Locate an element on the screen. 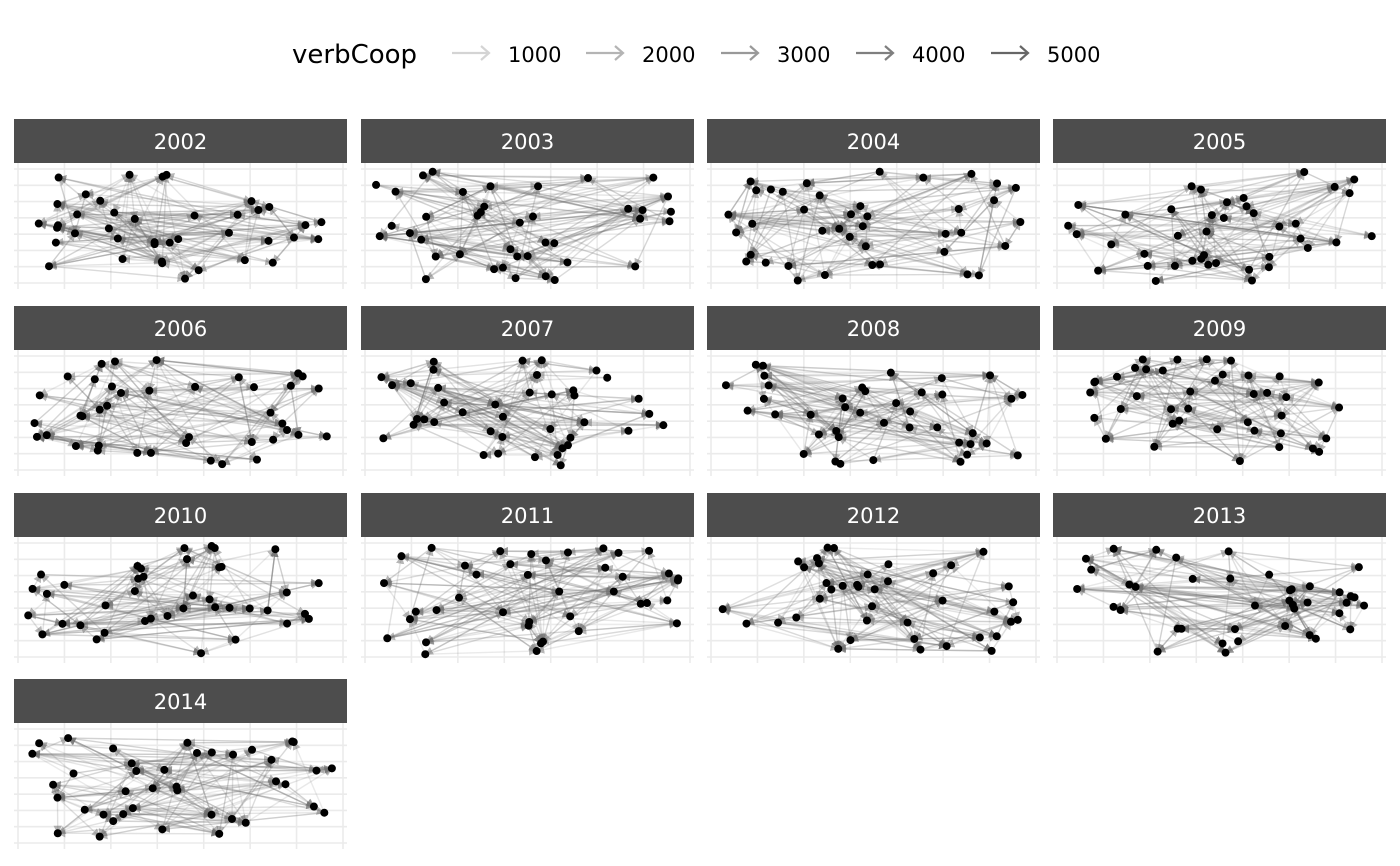 This screenshot has width=1400, height=866. network-edges is located at coordinates (531, 601).